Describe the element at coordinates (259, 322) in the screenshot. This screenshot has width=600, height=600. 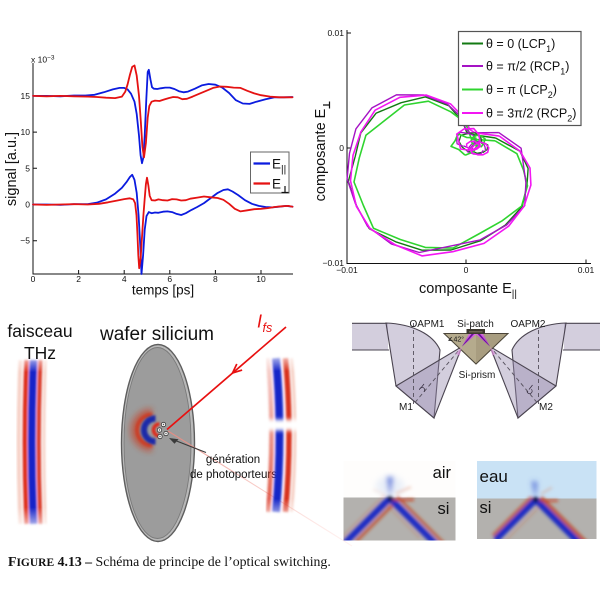
I see `svg-text: I` at that location.